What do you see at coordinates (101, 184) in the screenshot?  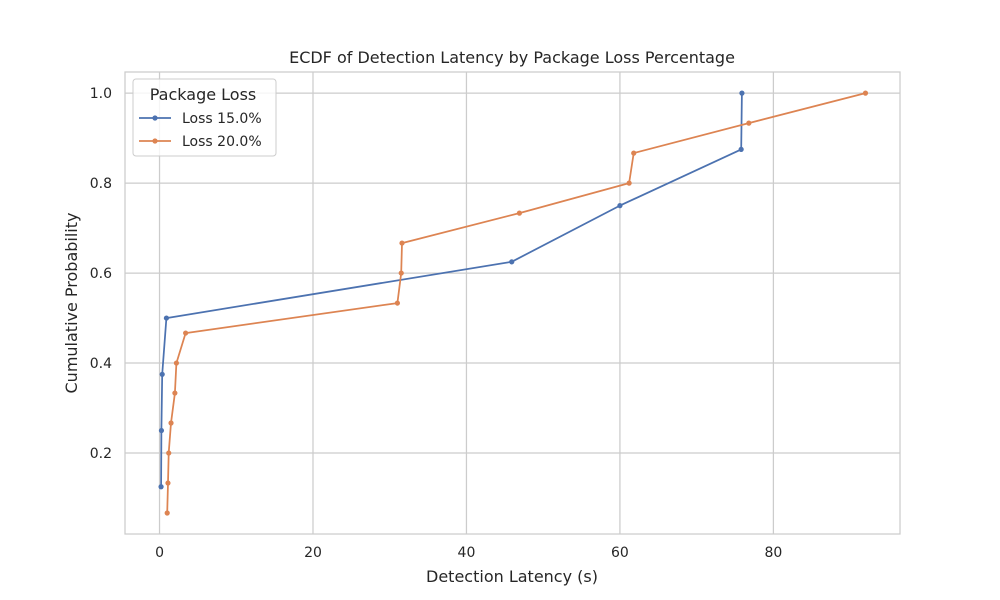 I see `y-tick-label: 0.8` at bounding box center [101, 184].